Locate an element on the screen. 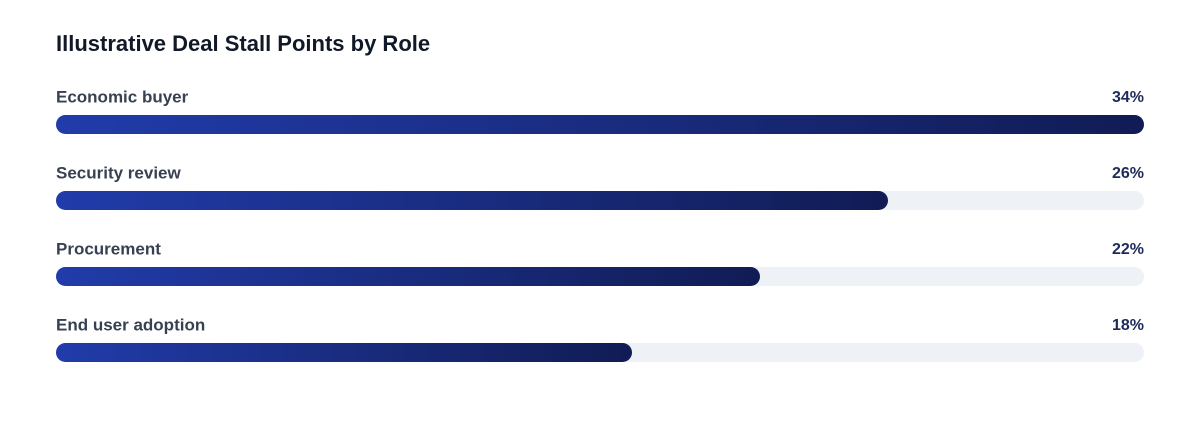  value-label: 34% is located at coordinates (1128, 97).